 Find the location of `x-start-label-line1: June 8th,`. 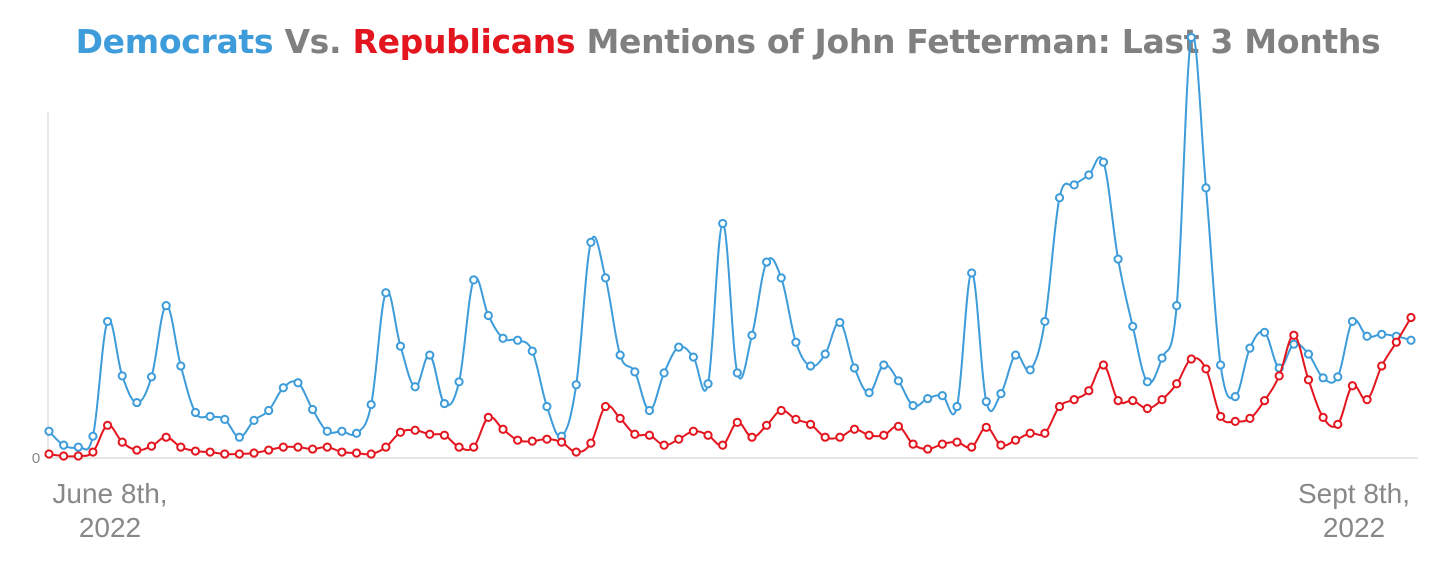

x-start-label-line1: June 8th, is located at coordinates (110, 493).